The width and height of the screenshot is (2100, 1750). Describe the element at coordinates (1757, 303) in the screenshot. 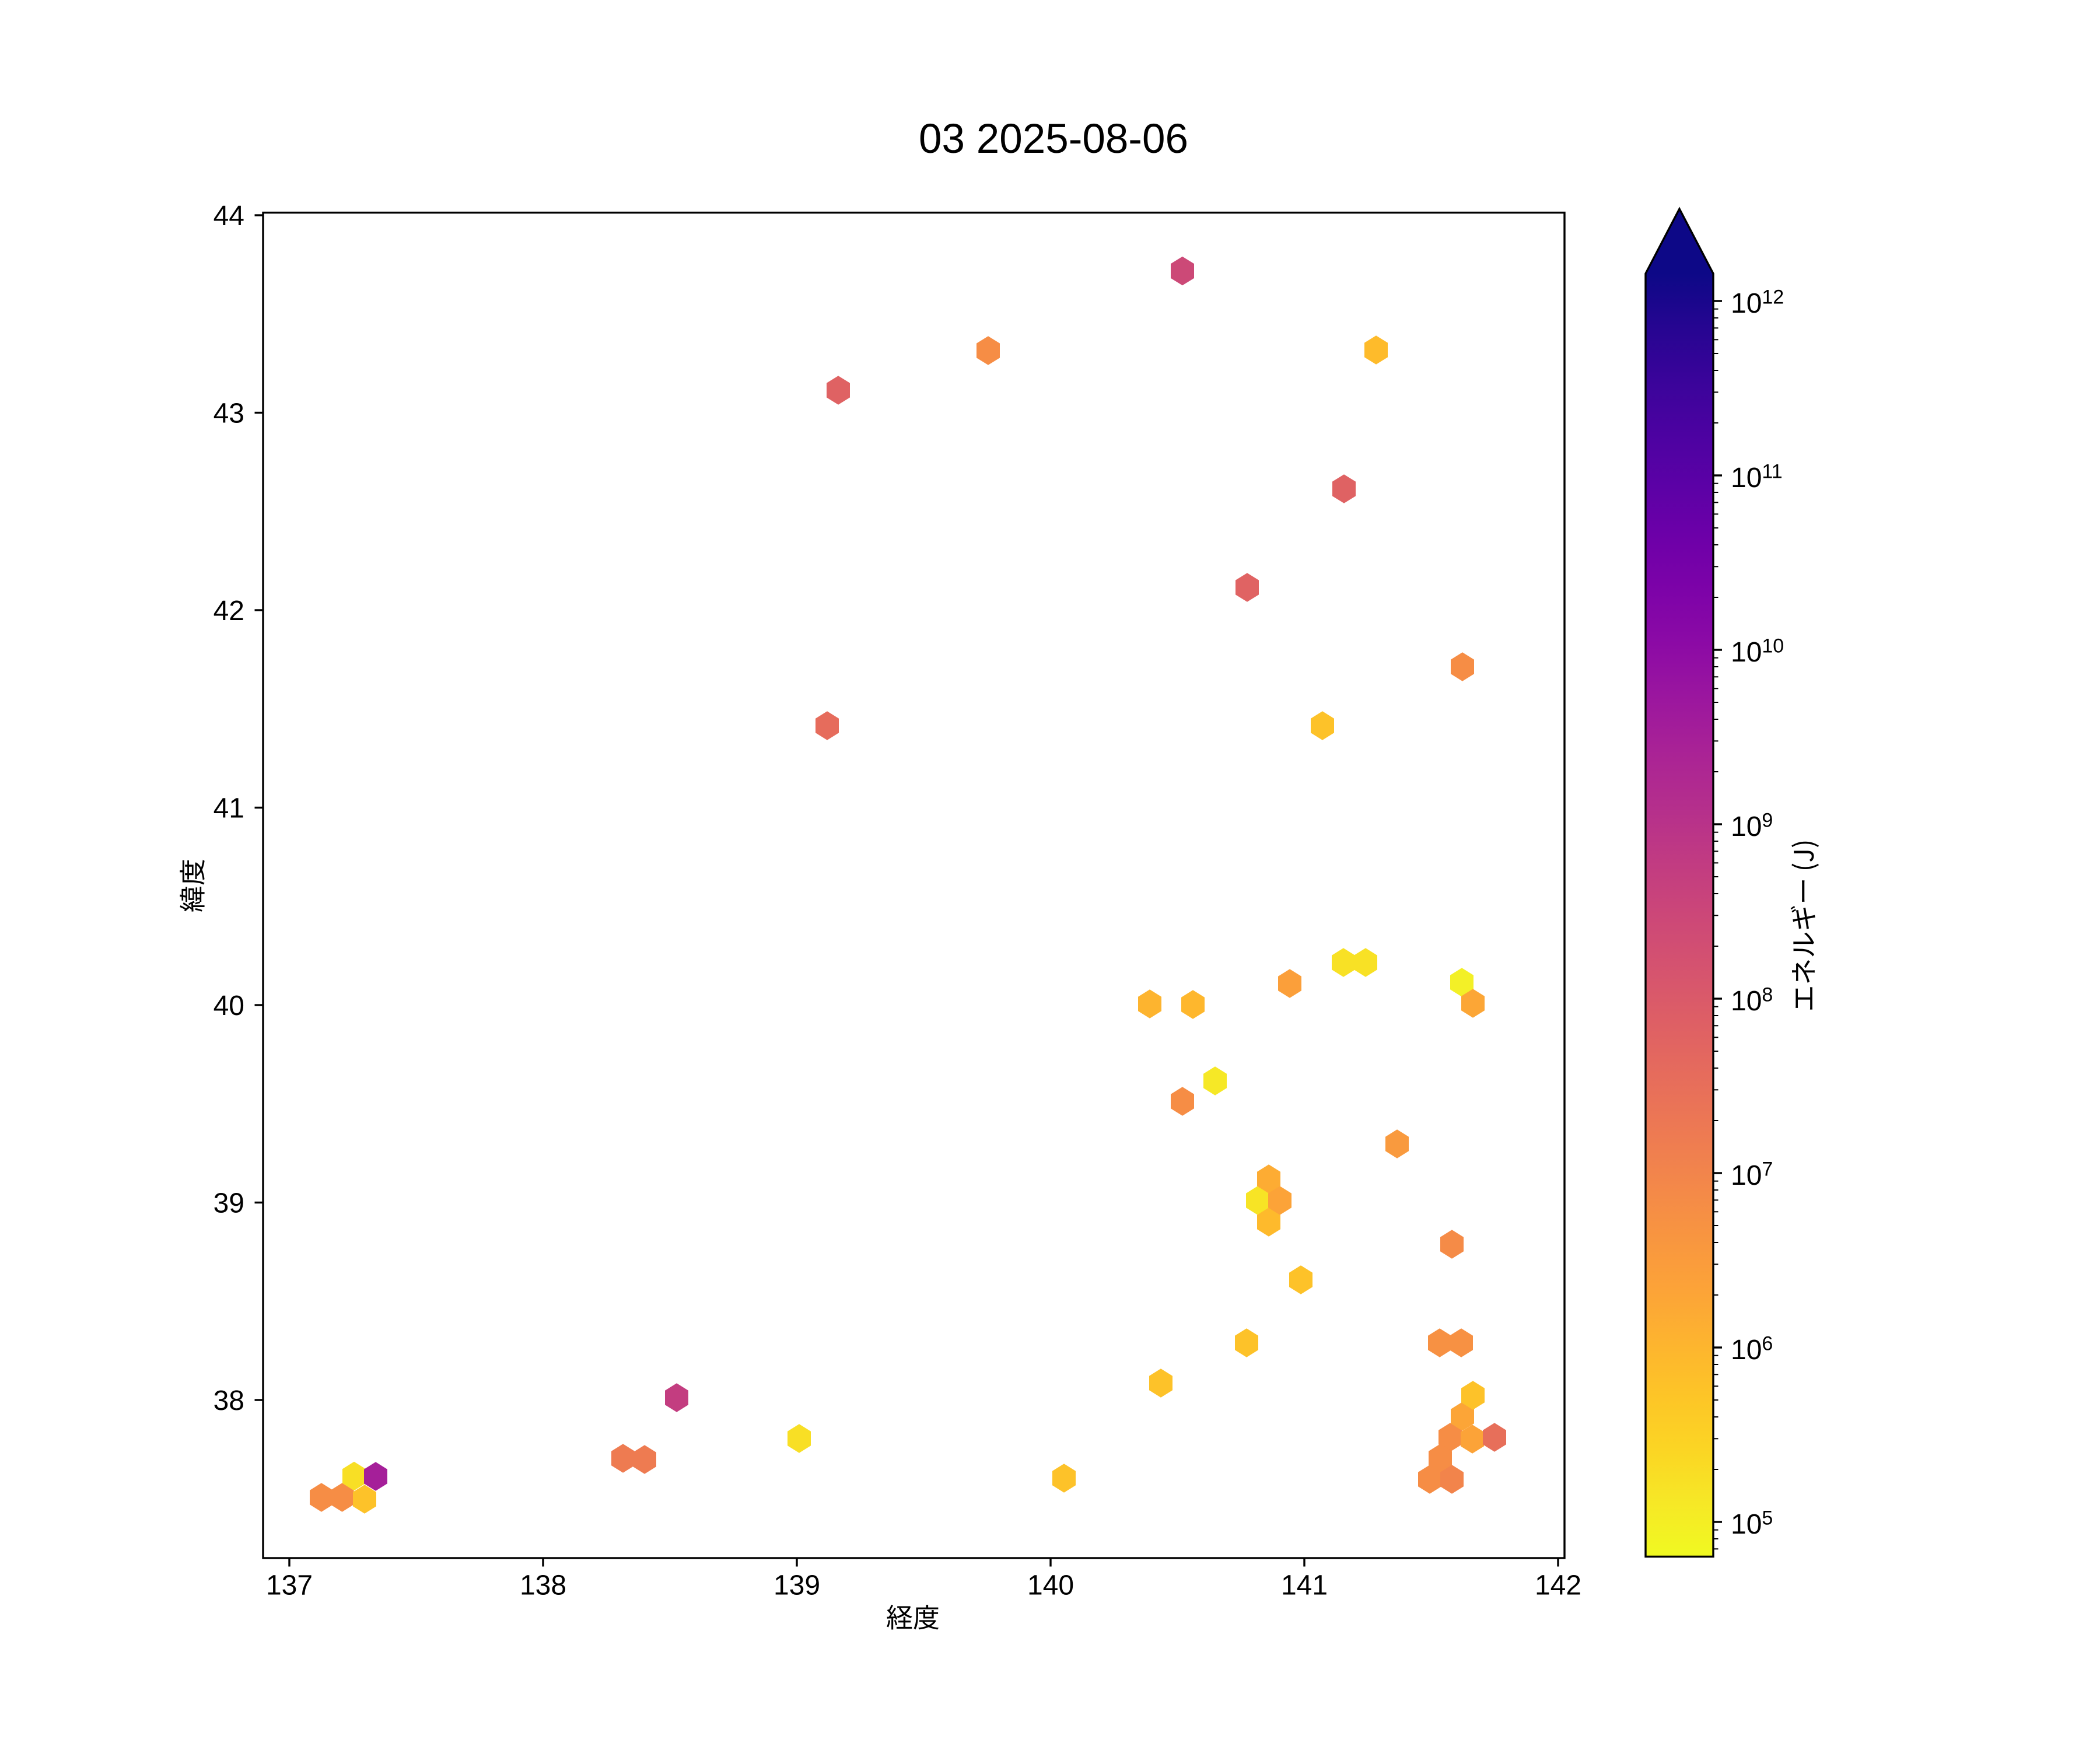

I see `svg-text: 1012` at that location.